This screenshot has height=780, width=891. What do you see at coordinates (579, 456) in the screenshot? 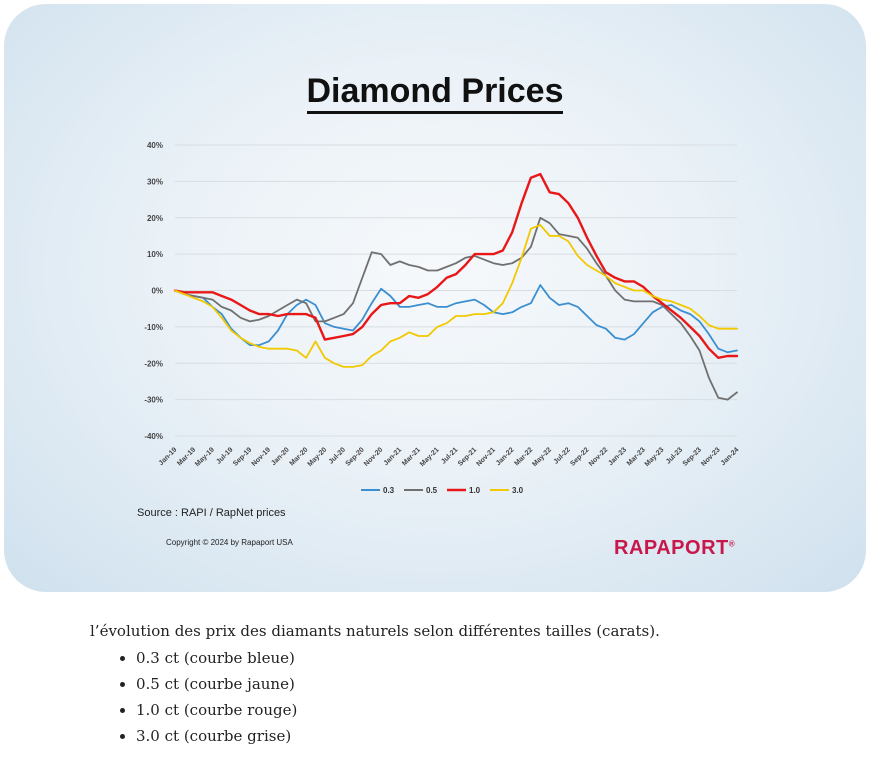
I see `x-tick-label: Sep-22` at bounding box center [579, 456].